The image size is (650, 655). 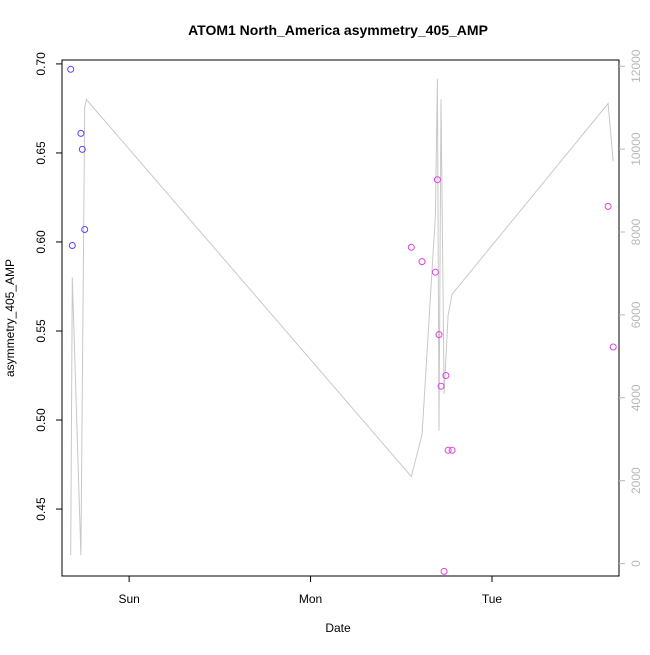 What do you see at coordinates (492, 599) in the screenshot?
I see `x-tick-label: Tue` at bounding box center [492, 599].